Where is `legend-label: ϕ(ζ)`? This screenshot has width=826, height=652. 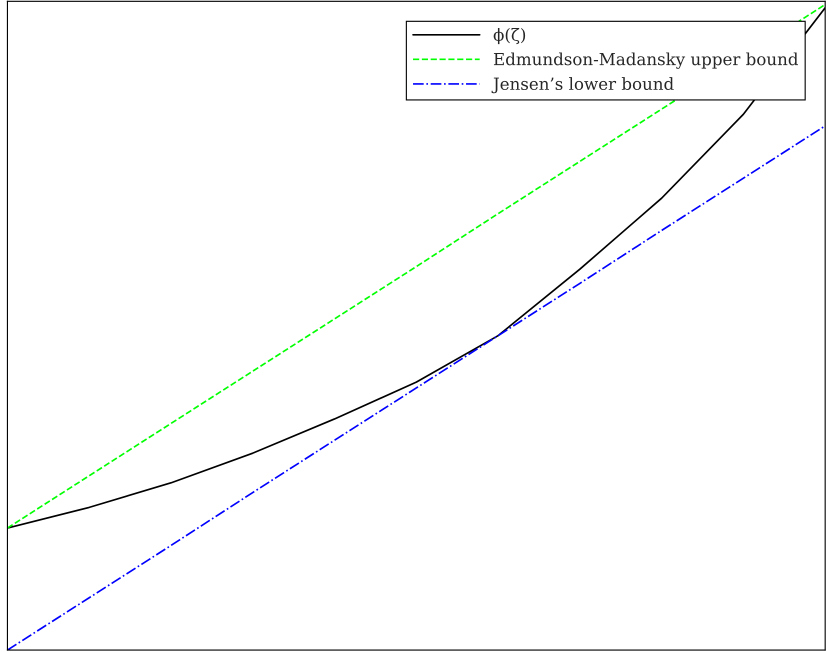 legend-label: ϕ(ζ) is located at coordinates (510, 36).